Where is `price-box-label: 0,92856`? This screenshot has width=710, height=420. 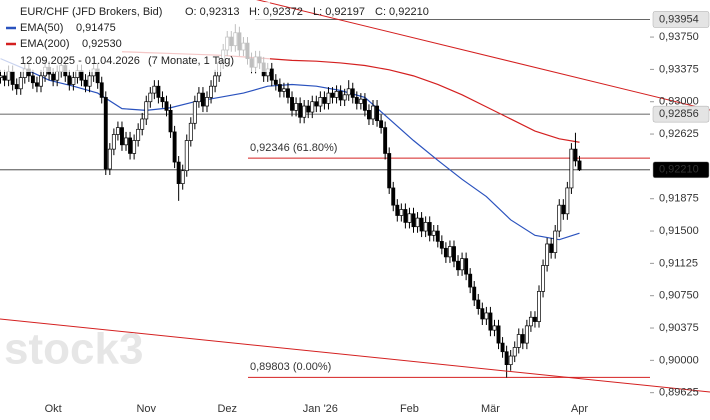 price-box-label: 0,92856 is located at coordinates (679, 114).